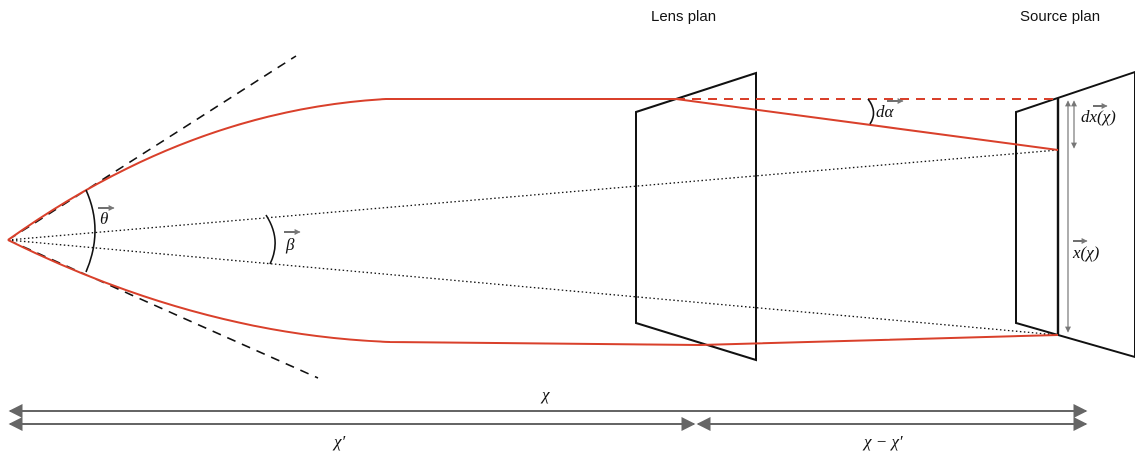 This screenshot has height=458, width=1135. I want to click on source-plane, so click(1075, 214).